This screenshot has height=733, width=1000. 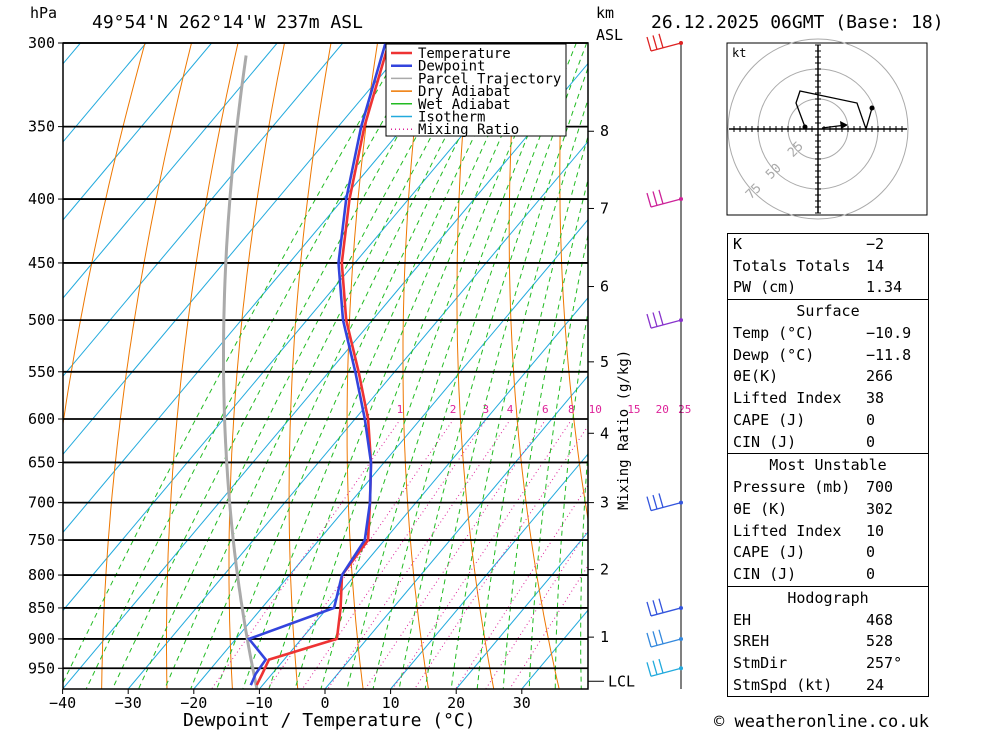 I want to click on x-tick-label: −20, so click(x=193, y=703).